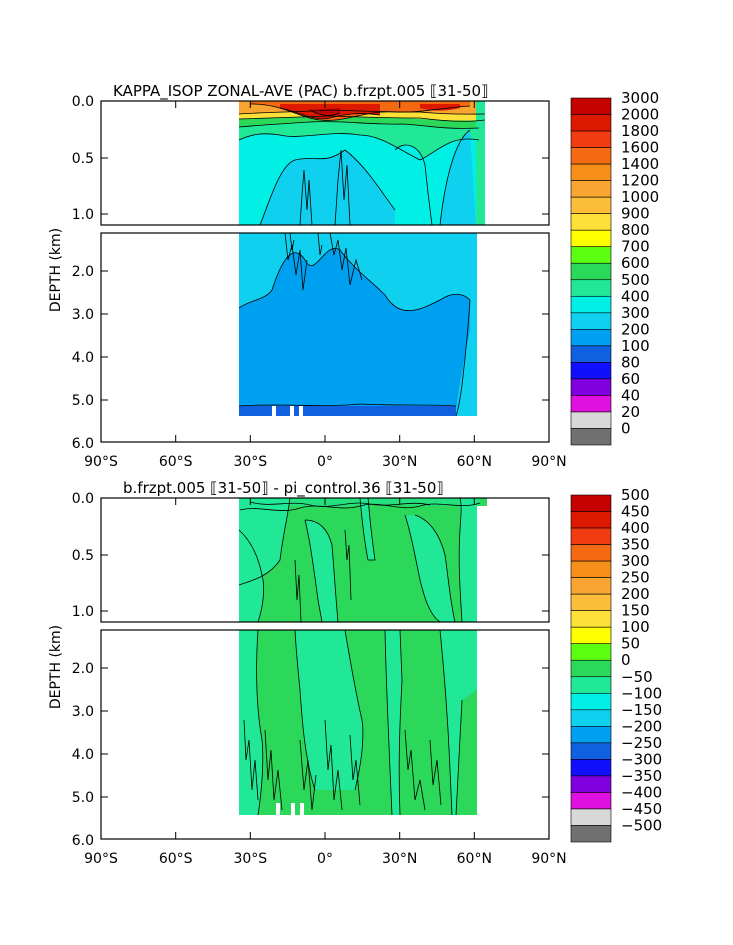 The height and width of the screenshot is (945, 733). What do you see at coordinates (635, 280) in the screenshot?
I see `colorbar-label: 500` at bounding box center [635, 280].